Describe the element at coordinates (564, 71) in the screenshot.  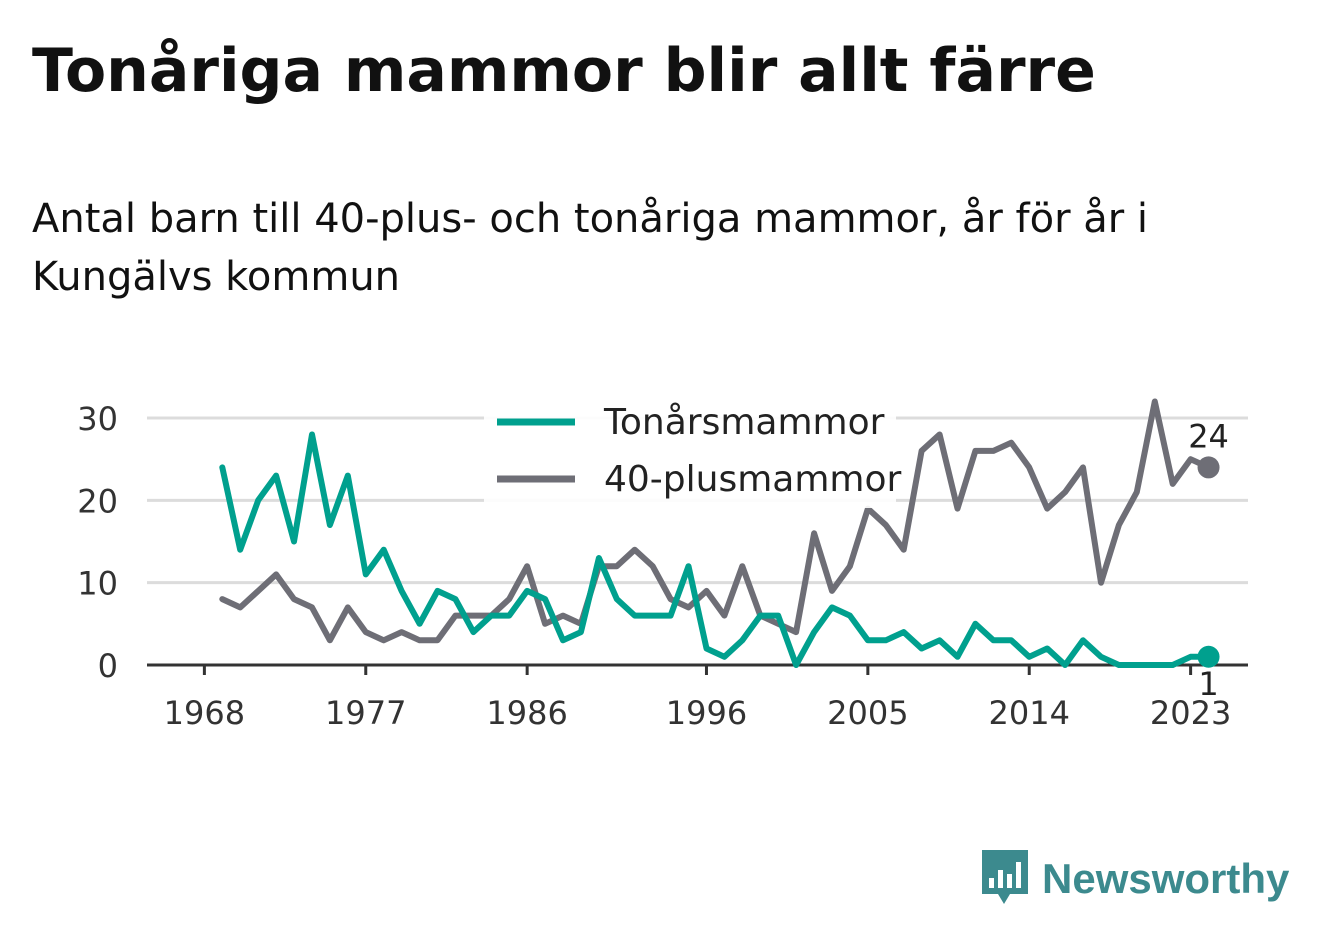
I see `page-title: Tonåriga mammor blir allt färre` at that location.